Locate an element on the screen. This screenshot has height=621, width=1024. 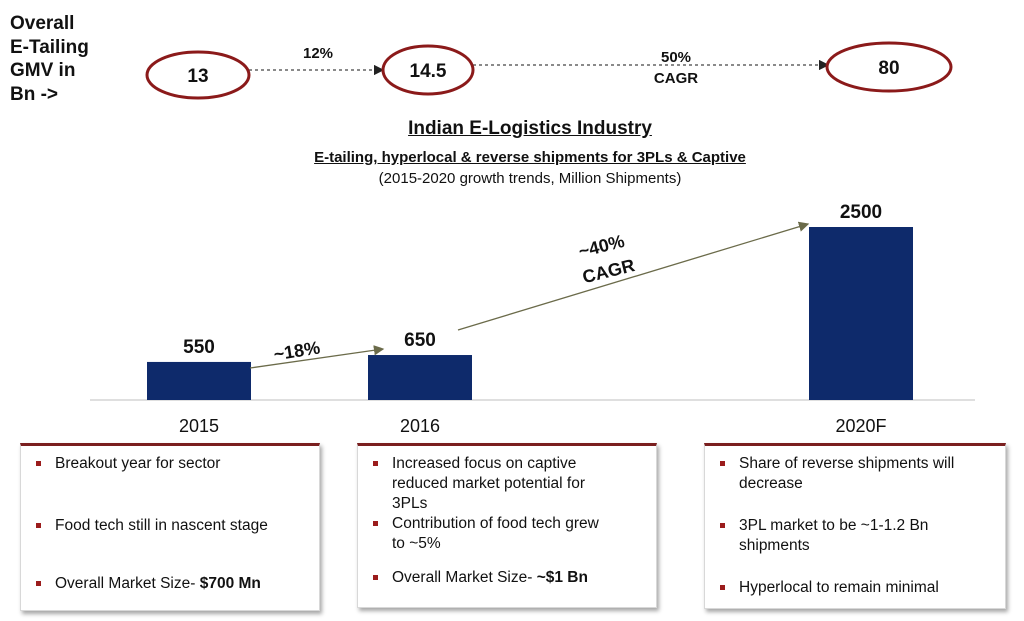
gmv-label-line: Overall is located at coordinates (42, 23).